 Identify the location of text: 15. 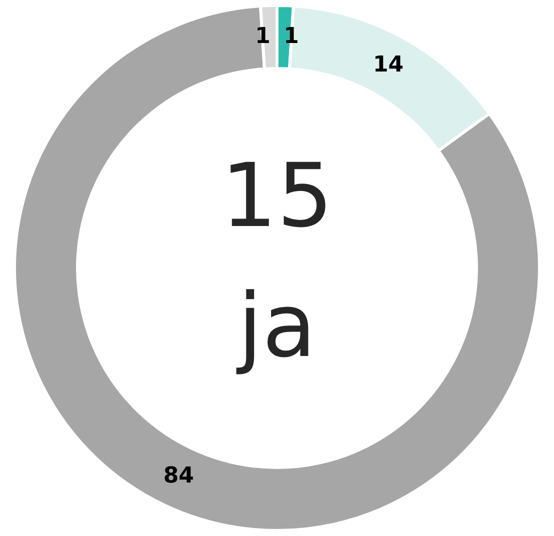
(277, 195).